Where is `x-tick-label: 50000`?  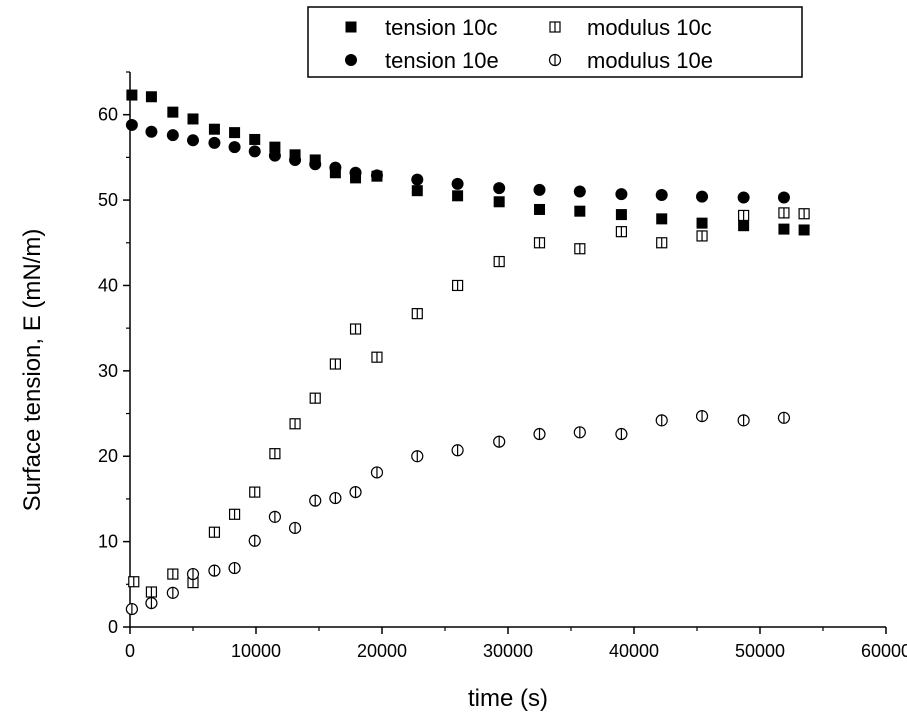
x-tick-label: 50000 is located at coordinates (760, 651).